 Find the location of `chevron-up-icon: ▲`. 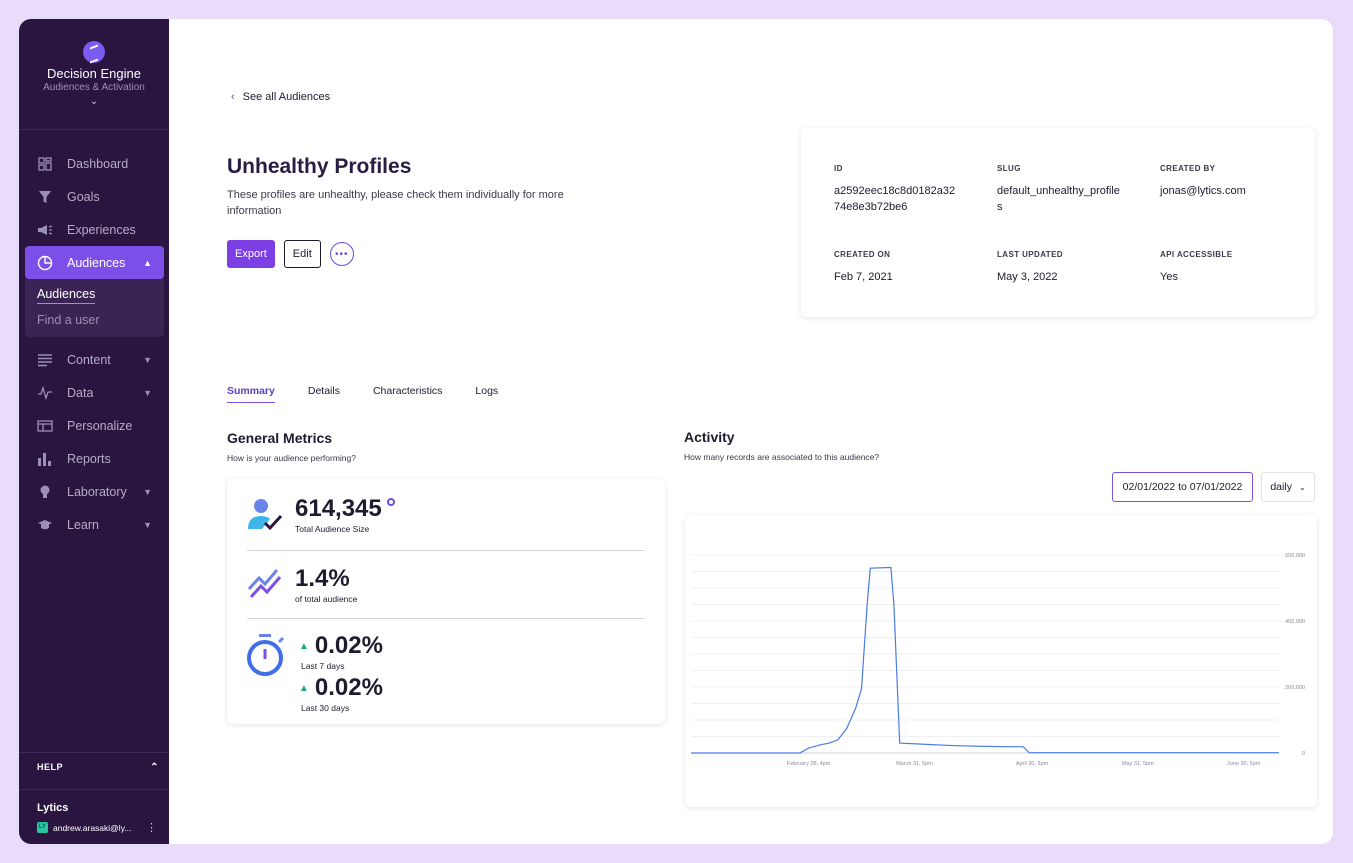

chevron-up-icon: ▲ is located at coordinates (147, 262).